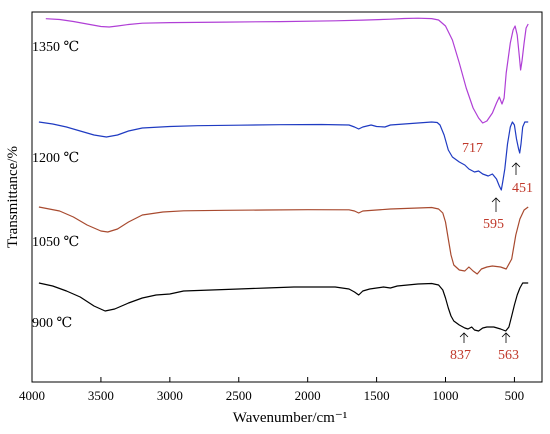  What do you see at coordinates (460, 355) in the screenshot?
I see `peak-label-837: 837` at bounding box center [460, 355].